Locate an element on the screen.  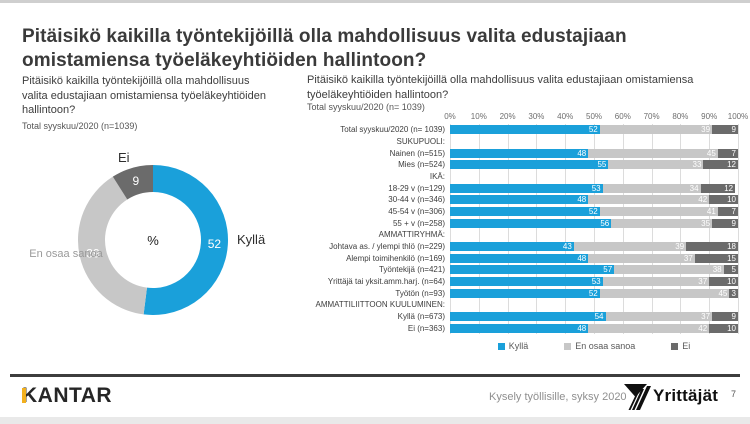
left-sample-note: Total syyskuu/2020 (n=1039) is located at coordinates (80, 126).